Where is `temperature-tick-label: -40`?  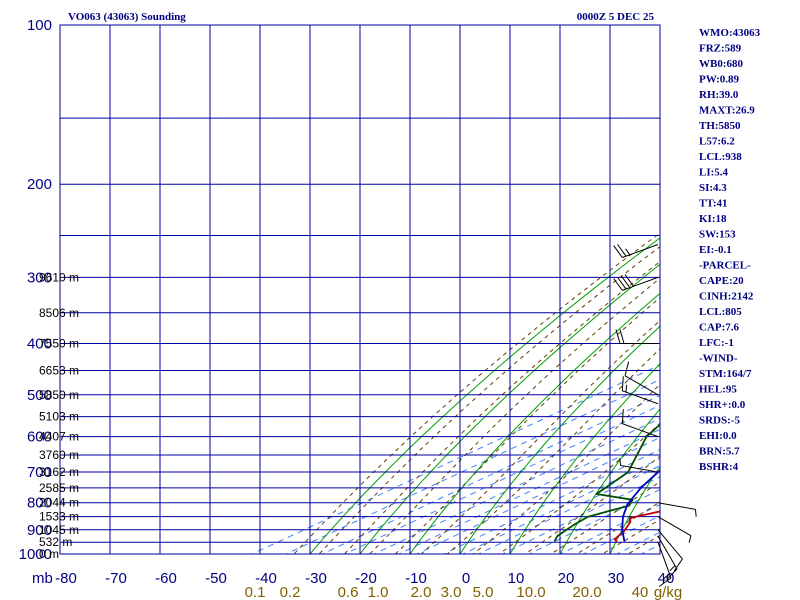
temperature-tick-label: -40 is located at coordinates (266, 578).